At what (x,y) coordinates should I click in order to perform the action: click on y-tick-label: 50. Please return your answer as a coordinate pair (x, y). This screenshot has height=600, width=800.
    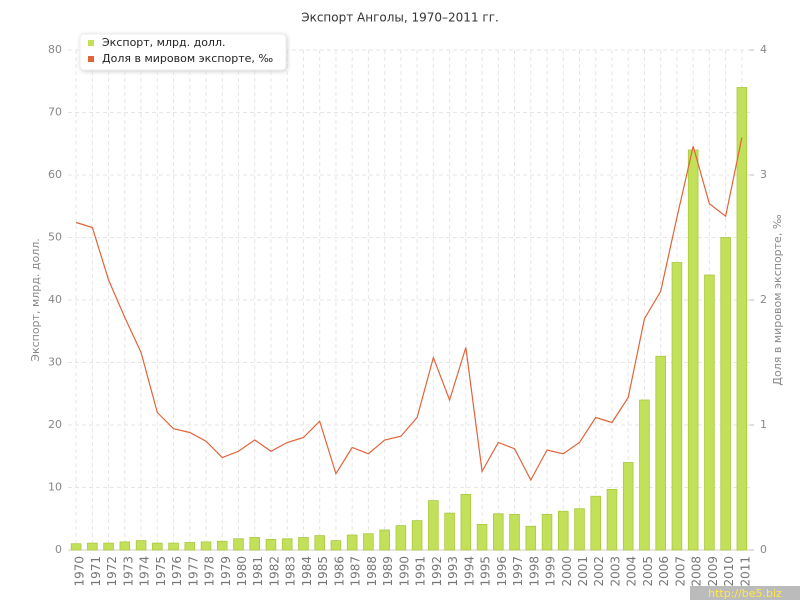
    Looking at the image, I should click on (55, 237).